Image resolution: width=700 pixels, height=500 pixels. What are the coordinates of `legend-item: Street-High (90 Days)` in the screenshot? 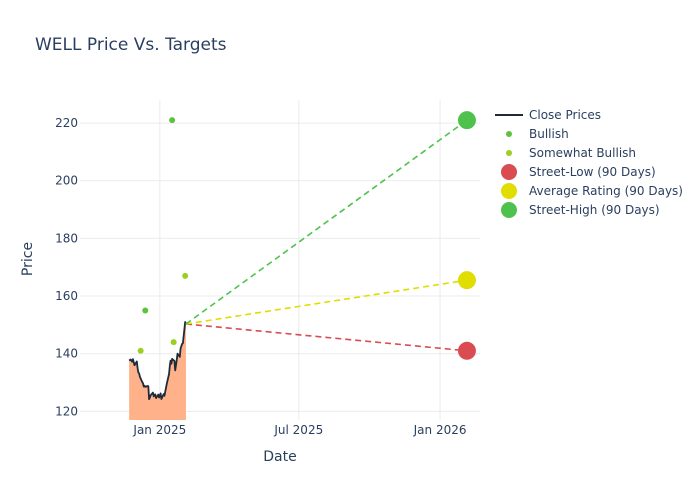 It's located at (580, 210).